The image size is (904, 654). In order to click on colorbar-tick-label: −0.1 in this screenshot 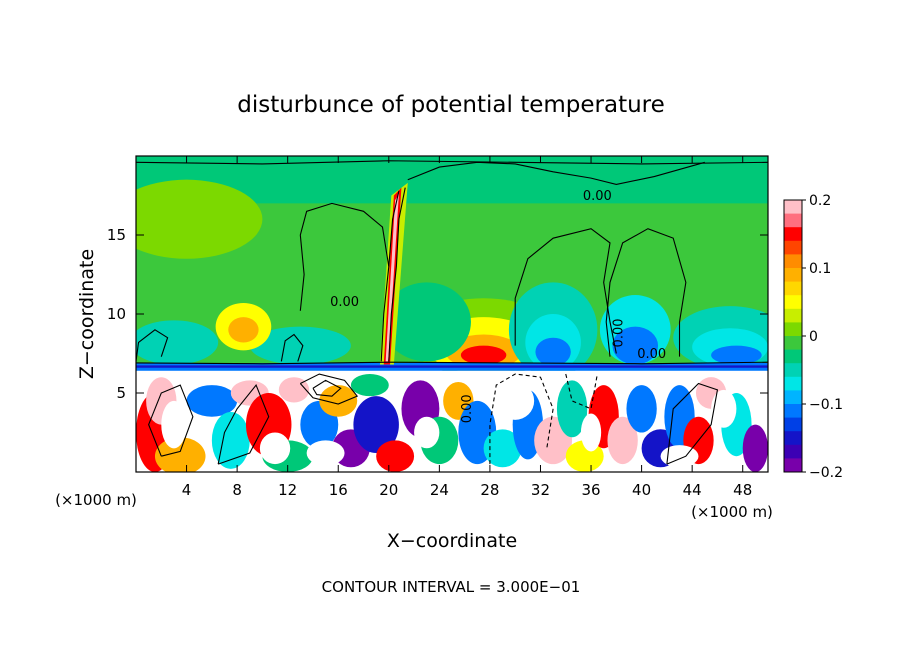, I will do `click(826, 405)`.